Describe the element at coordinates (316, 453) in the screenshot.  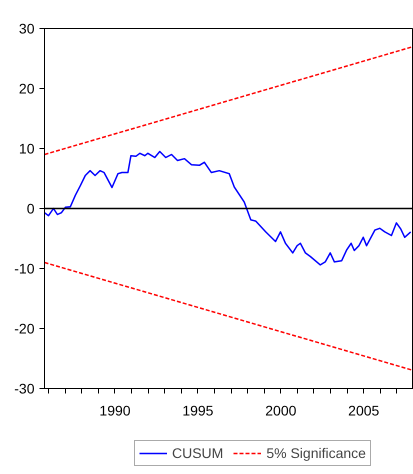
I see `legend-label: 5% Significance` at that location.